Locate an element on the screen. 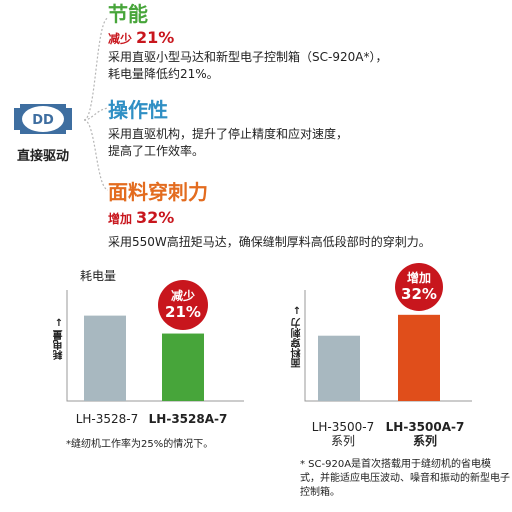 The image size is (512, 512). penetration-title: 面料穿刺力 is located at coordinates (158, 192).